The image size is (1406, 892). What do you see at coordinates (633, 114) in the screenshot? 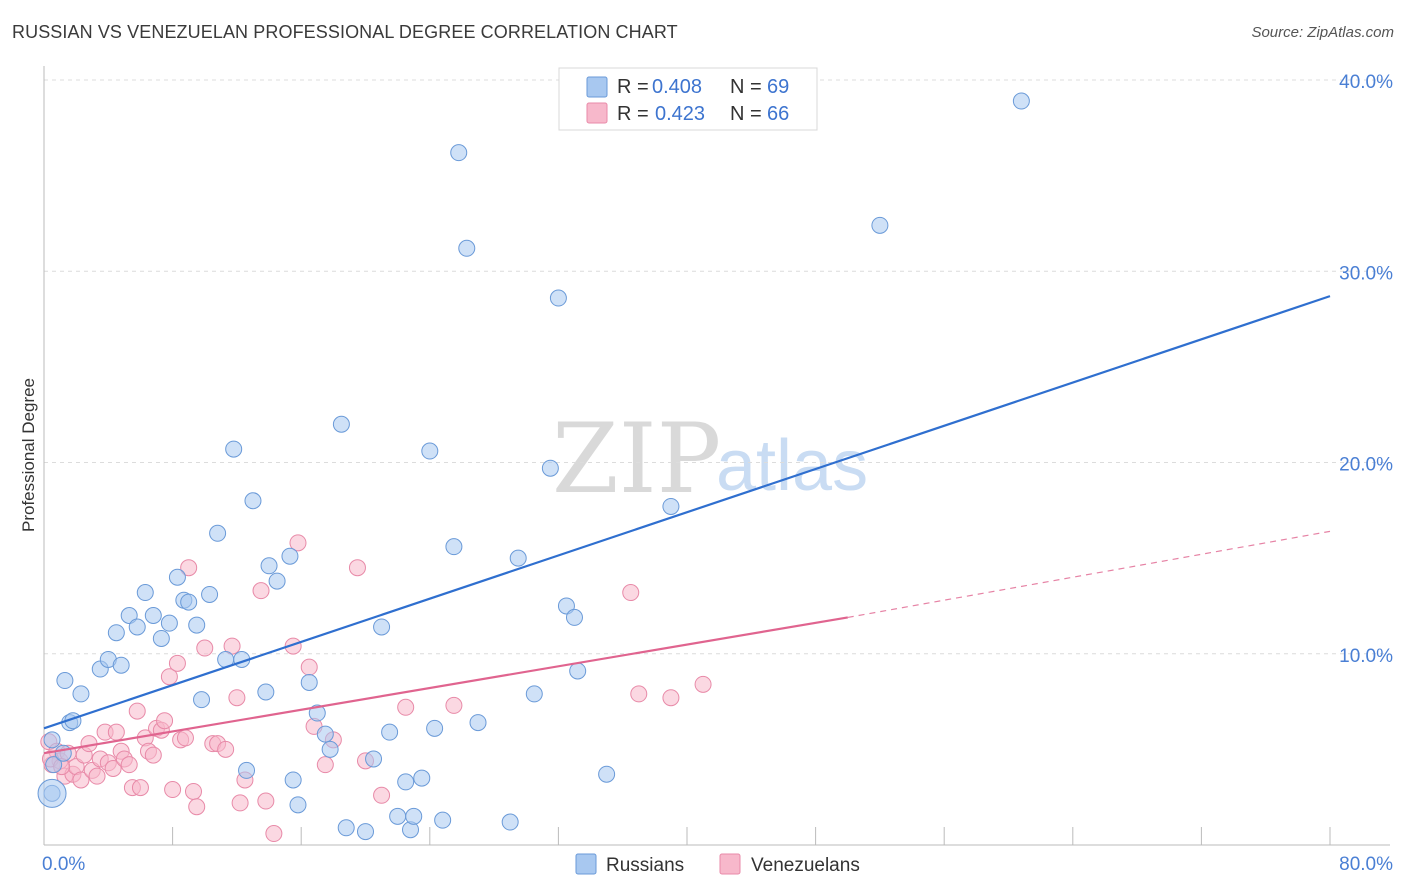
I see `legend-venezuelans-r-label: R =` at bounding box center [633, 114].